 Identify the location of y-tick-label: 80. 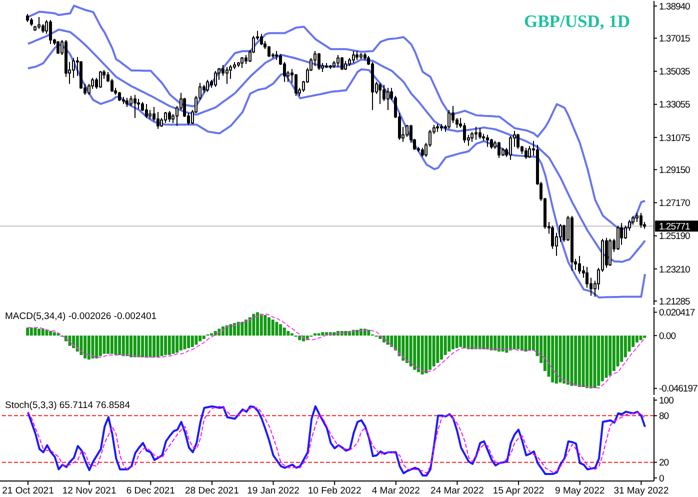
(664, 416).